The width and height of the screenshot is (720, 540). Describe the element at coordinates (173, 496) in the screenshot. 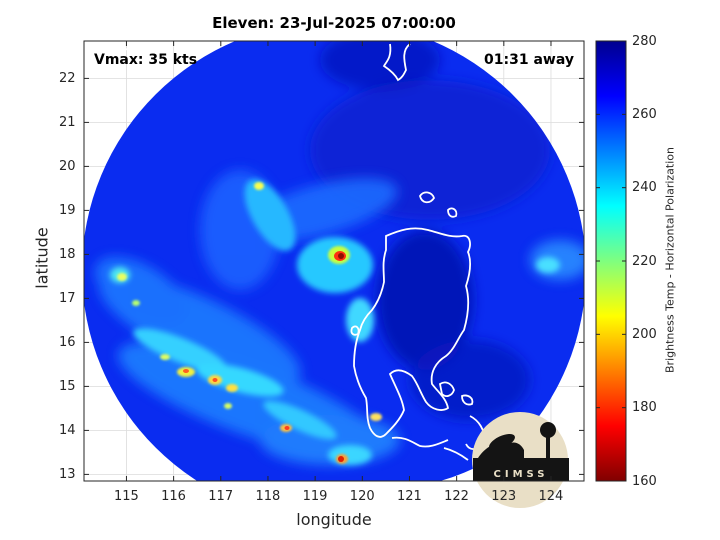

I see `x-tick-label: 116` at that location.